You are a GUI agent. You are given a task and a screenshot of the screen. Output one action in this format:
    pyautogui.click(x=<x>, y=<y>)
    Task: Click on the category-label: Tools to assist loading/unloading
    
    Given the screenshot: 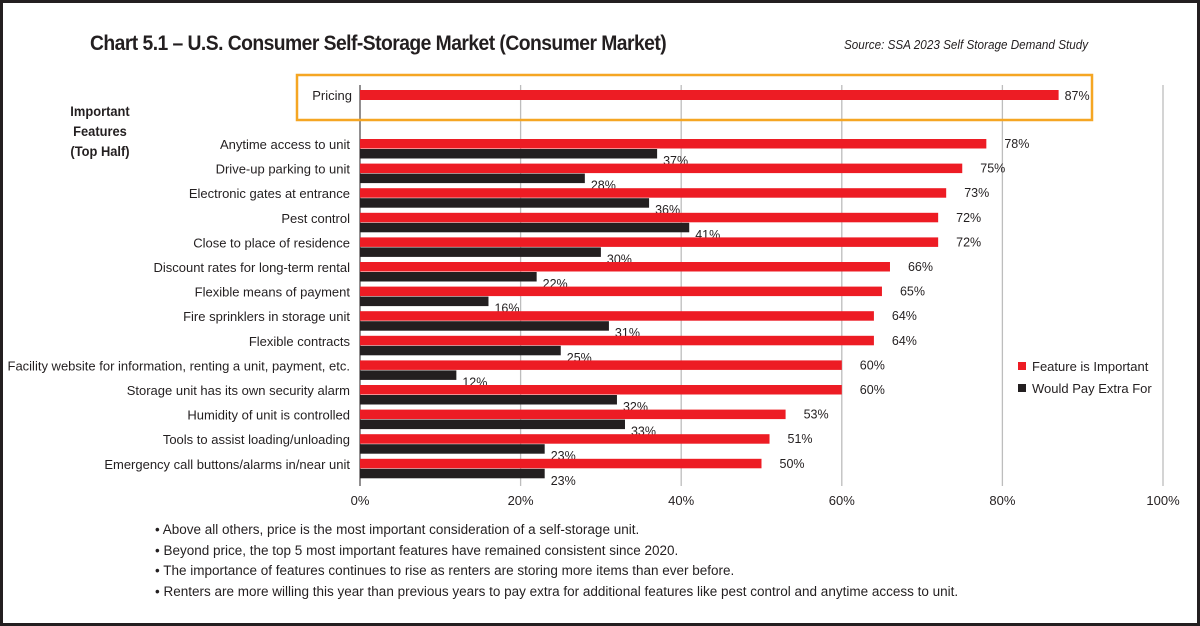 What is the action you would take?
    pyautogui.click(x=256, y=439)
    